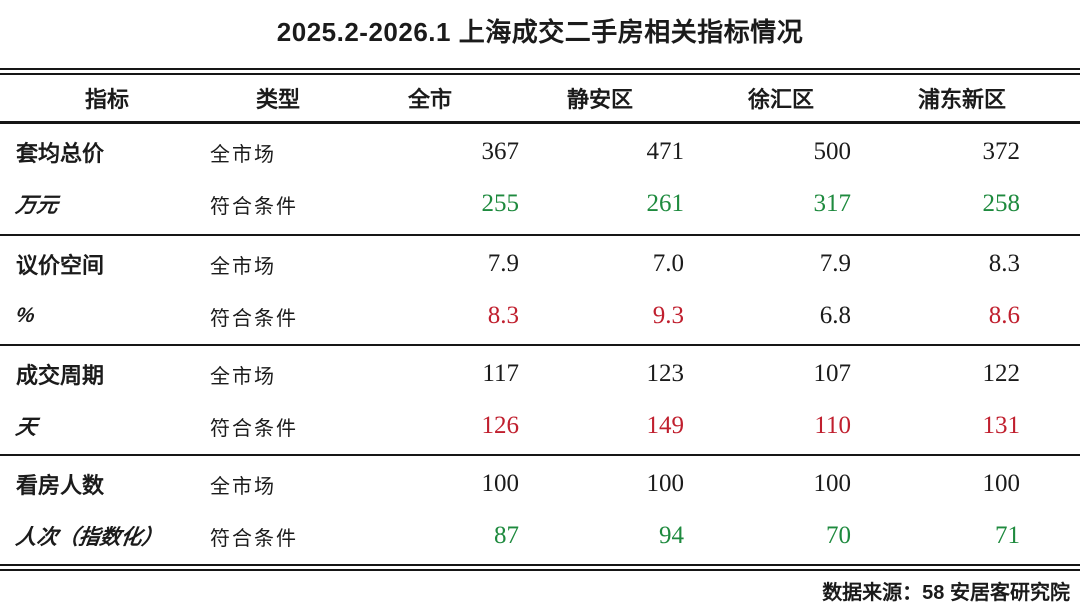  I want to click on indicator-name: 看房人数, so click(60, 485).